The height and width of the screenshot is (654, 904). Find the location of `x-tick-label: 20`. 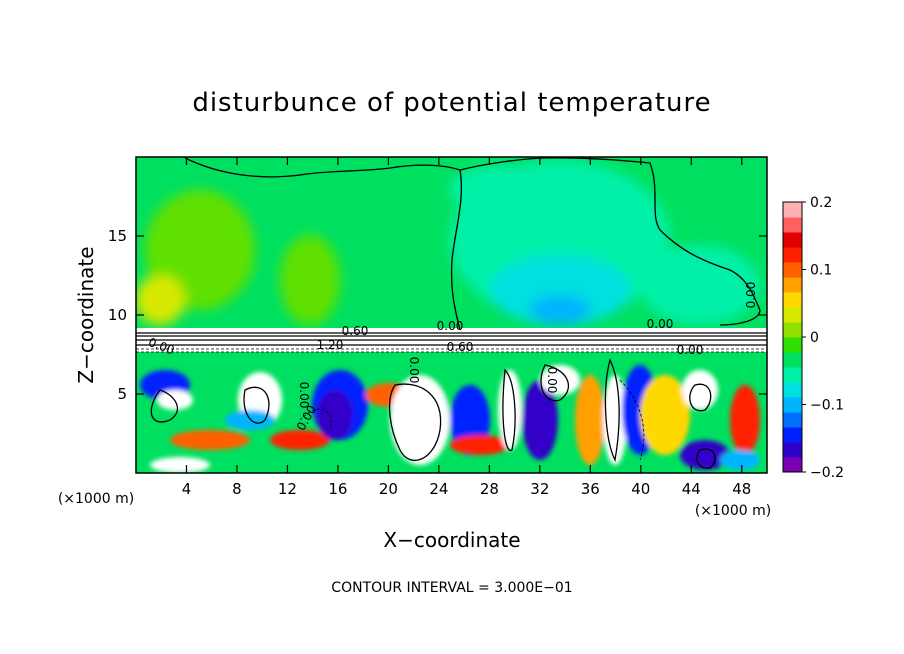

x-tick-label: 20 is located at coordinates (388, 489).